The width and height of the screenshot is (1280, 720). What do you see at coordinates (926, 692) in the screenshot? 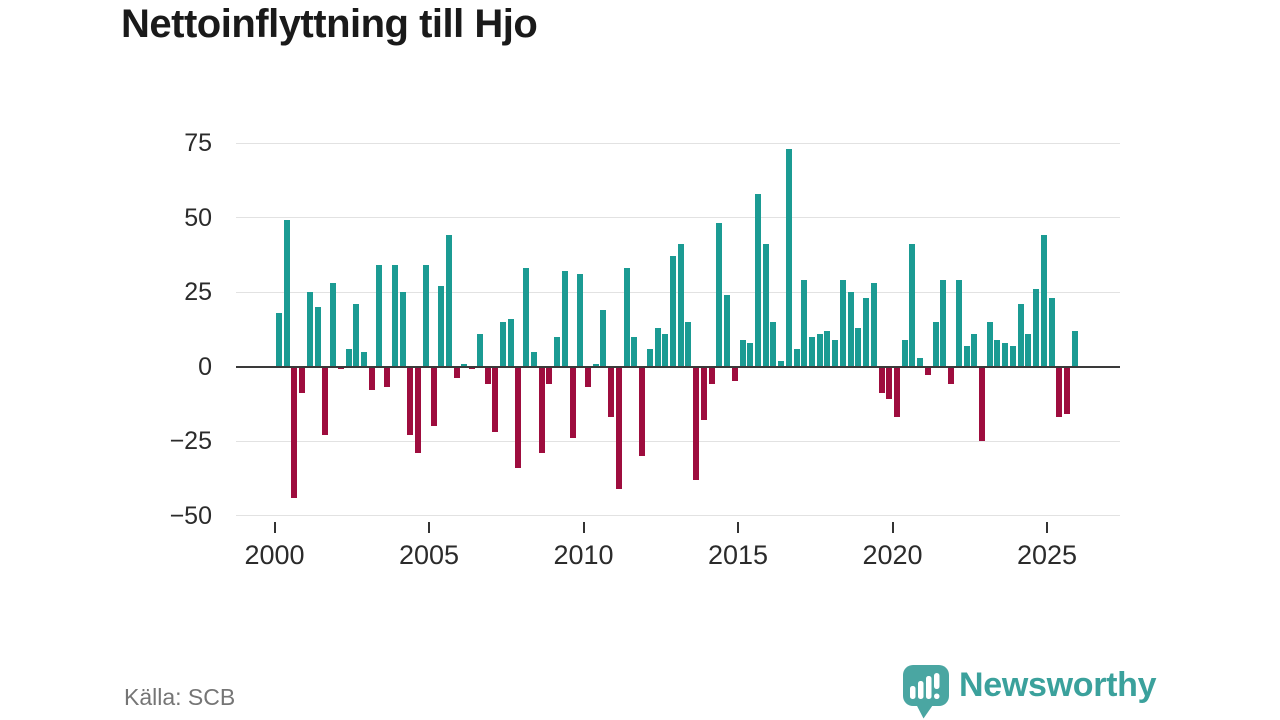
I see `newsworthy-chart-bubble-icon` at bounding box center [926, 692].